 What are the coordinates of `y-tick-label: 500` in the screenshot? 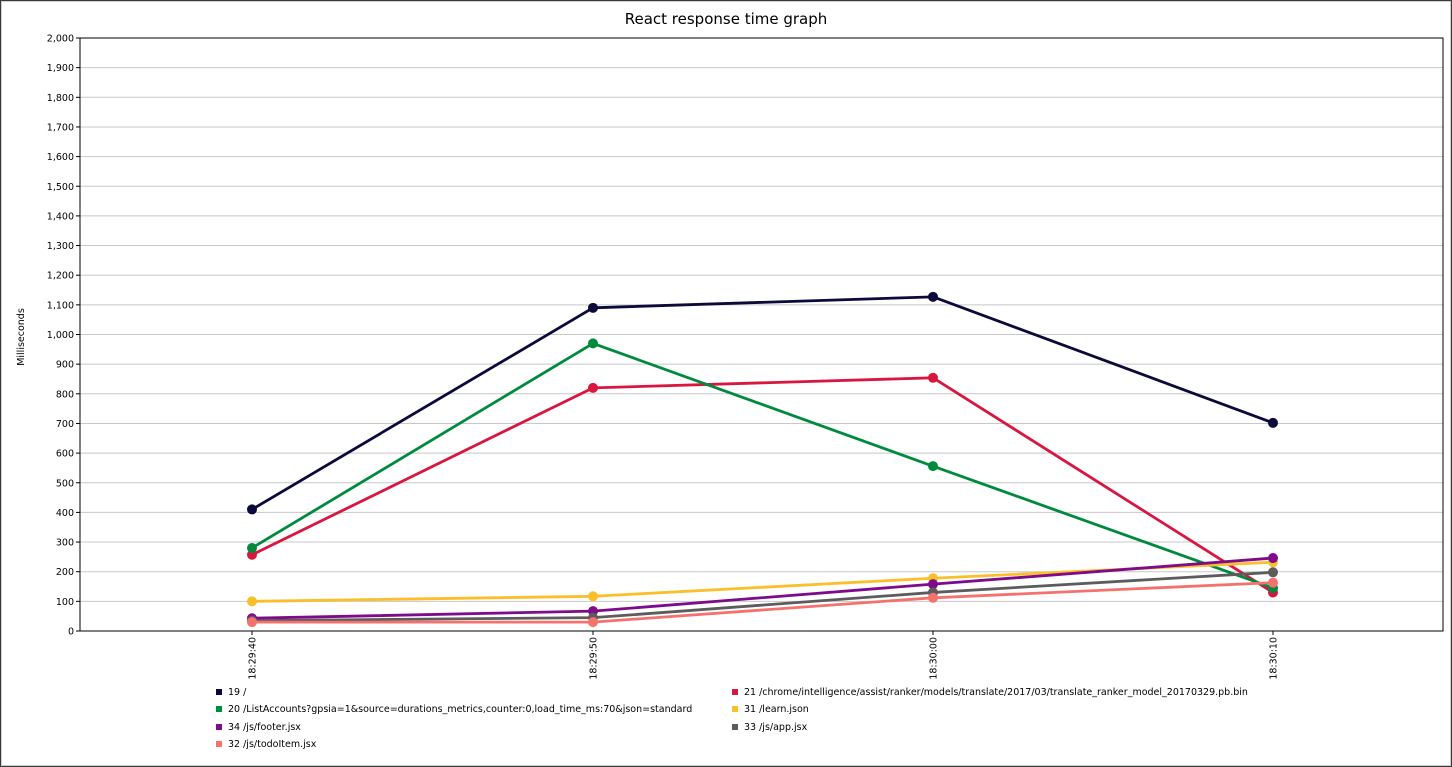 It's located at (65, 483).